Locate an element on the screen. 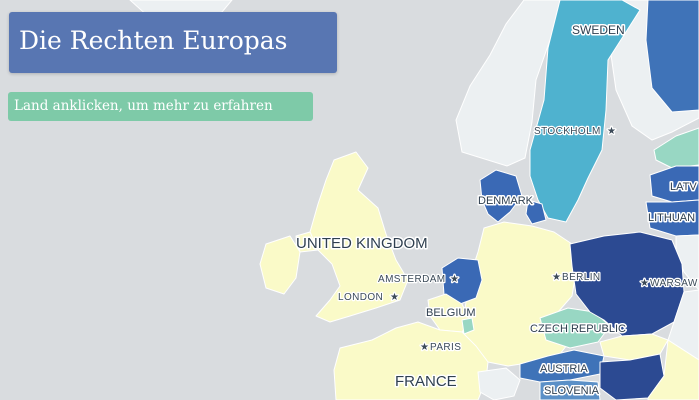  country-france is located at coordinates (411, 360).